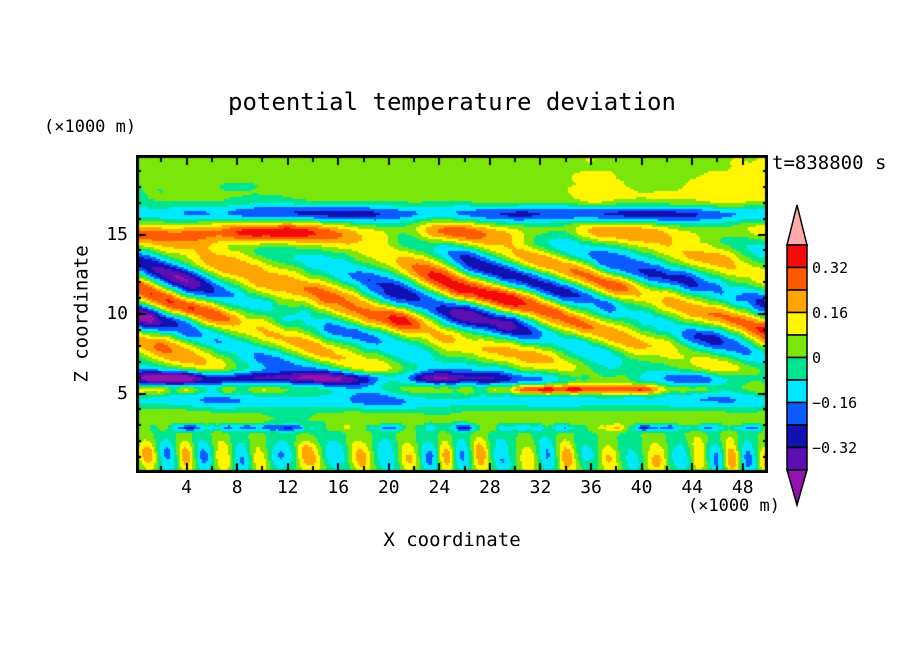 The width and height of the screenshot is (904, 654). Describe the element at coordinates (540, 487) in the screenshot. I see `x-tick-label: 32` at that location.